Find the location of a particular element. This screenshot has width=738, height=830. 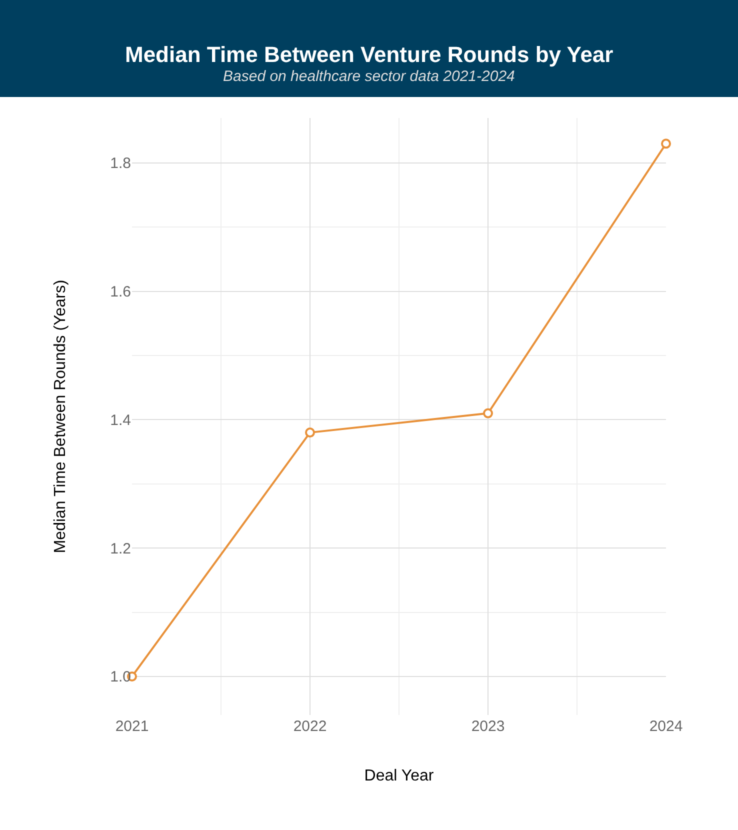

y-axis-title: Median Time Between Rounds (Years) is located at coordinates (61, 417).